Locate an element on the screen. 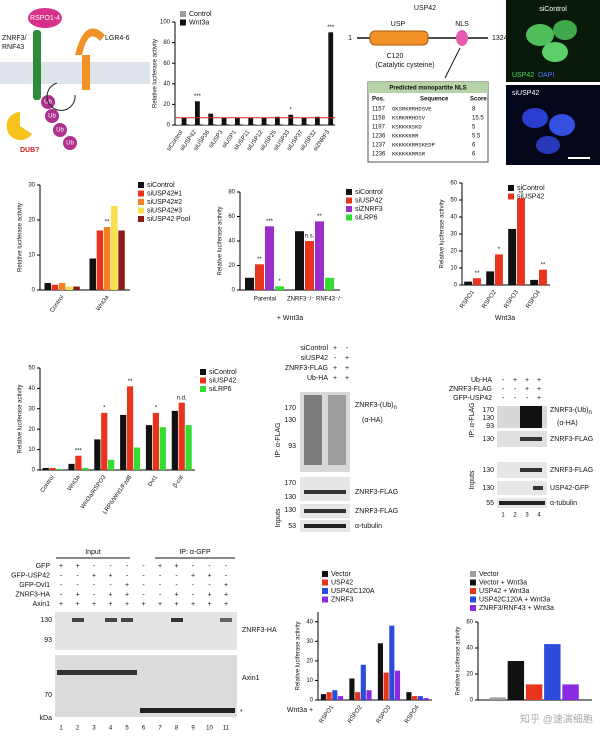  band-label: ZNRF3-FLAG is located at coordinates (376, 492).